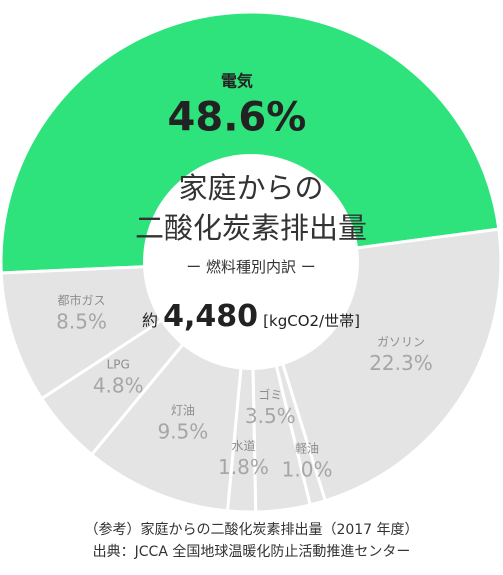 This screenshot has width=503, height=575. I want to click on total-value: 4,480, so click(210, 316).